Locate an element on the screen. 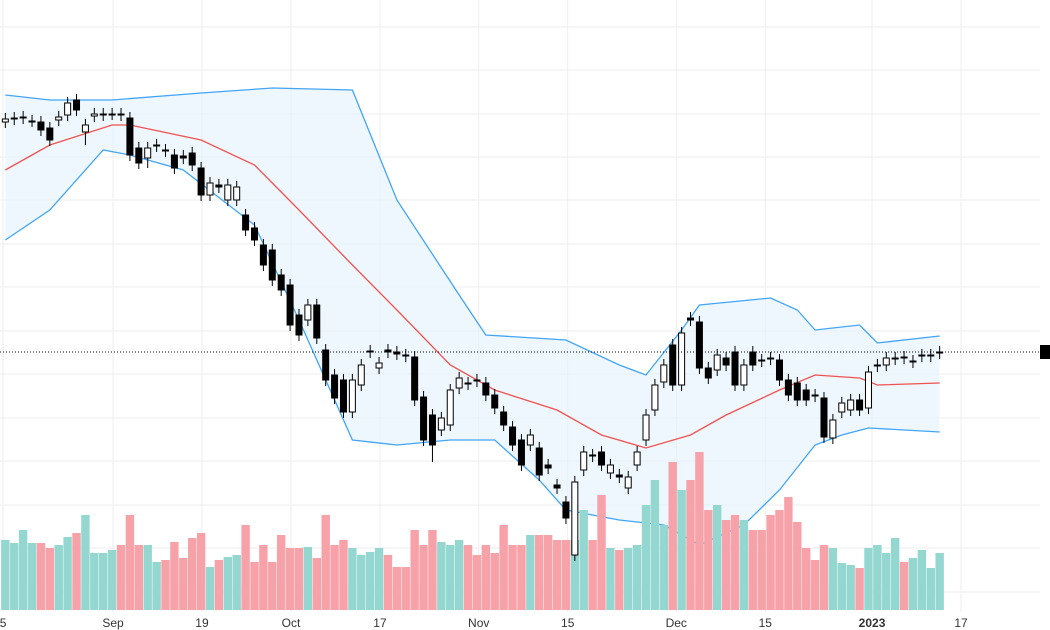  x-tick-label: 19 is located at coordinates (202, 623).